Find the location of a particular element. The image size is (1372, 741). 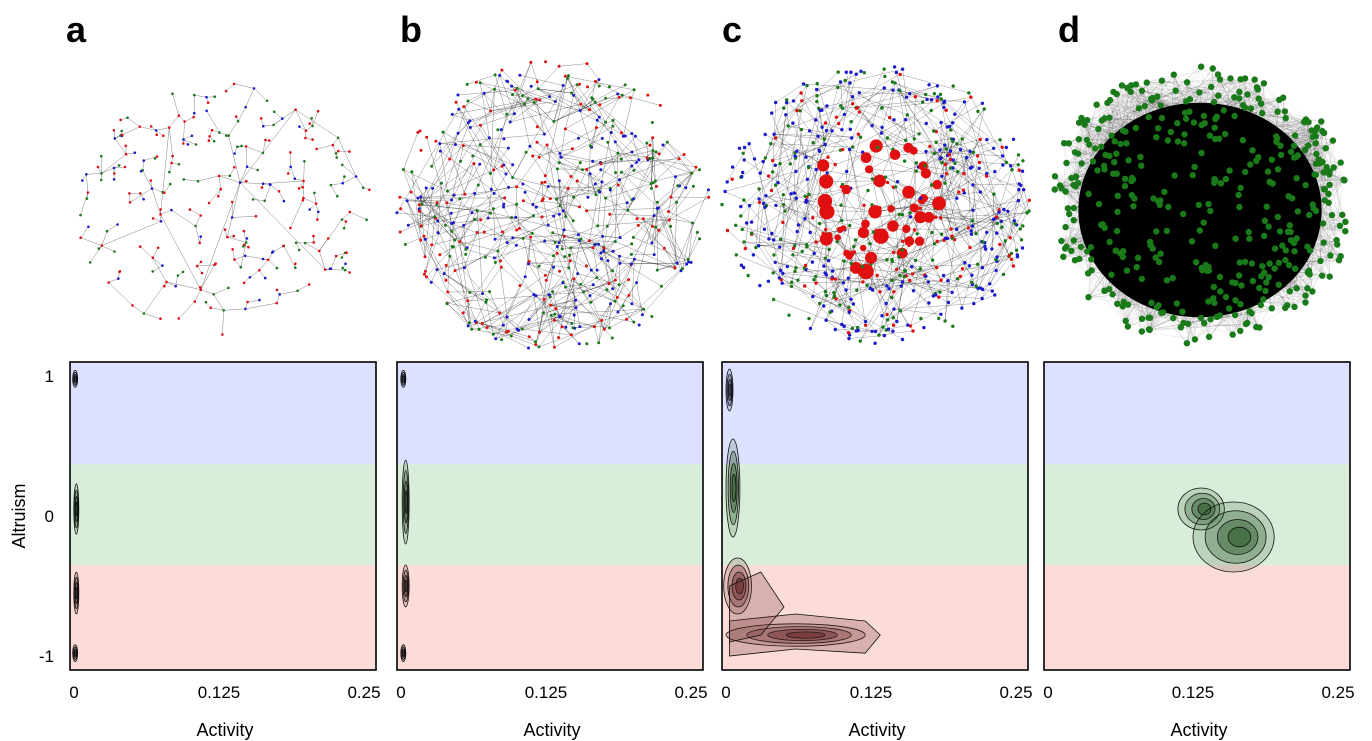

density-contours is located at coordinates (76, 515).